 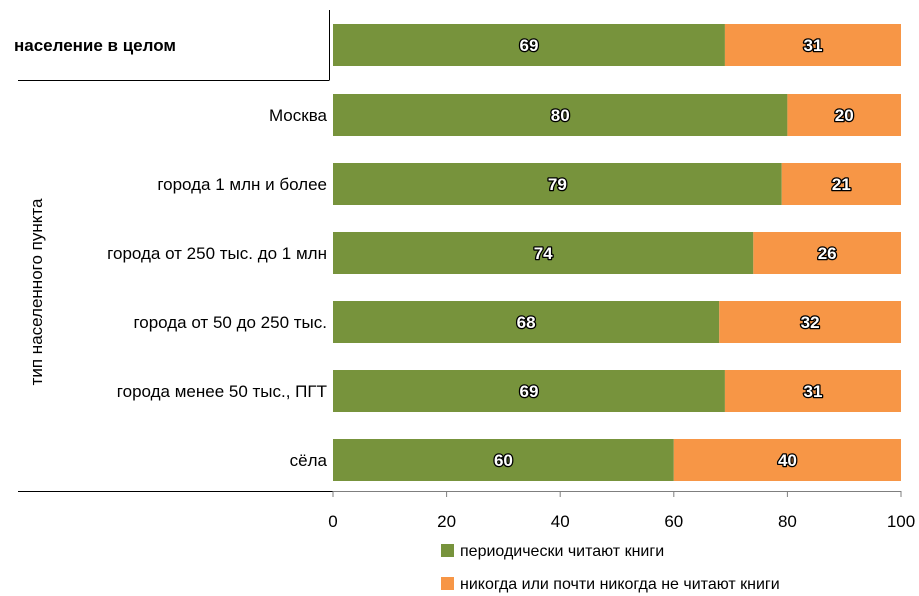 What do you see at coordinates (446, 521) in the screenshot?
I see `x-tick-label-1: 20` at bounding box center [446, 521].